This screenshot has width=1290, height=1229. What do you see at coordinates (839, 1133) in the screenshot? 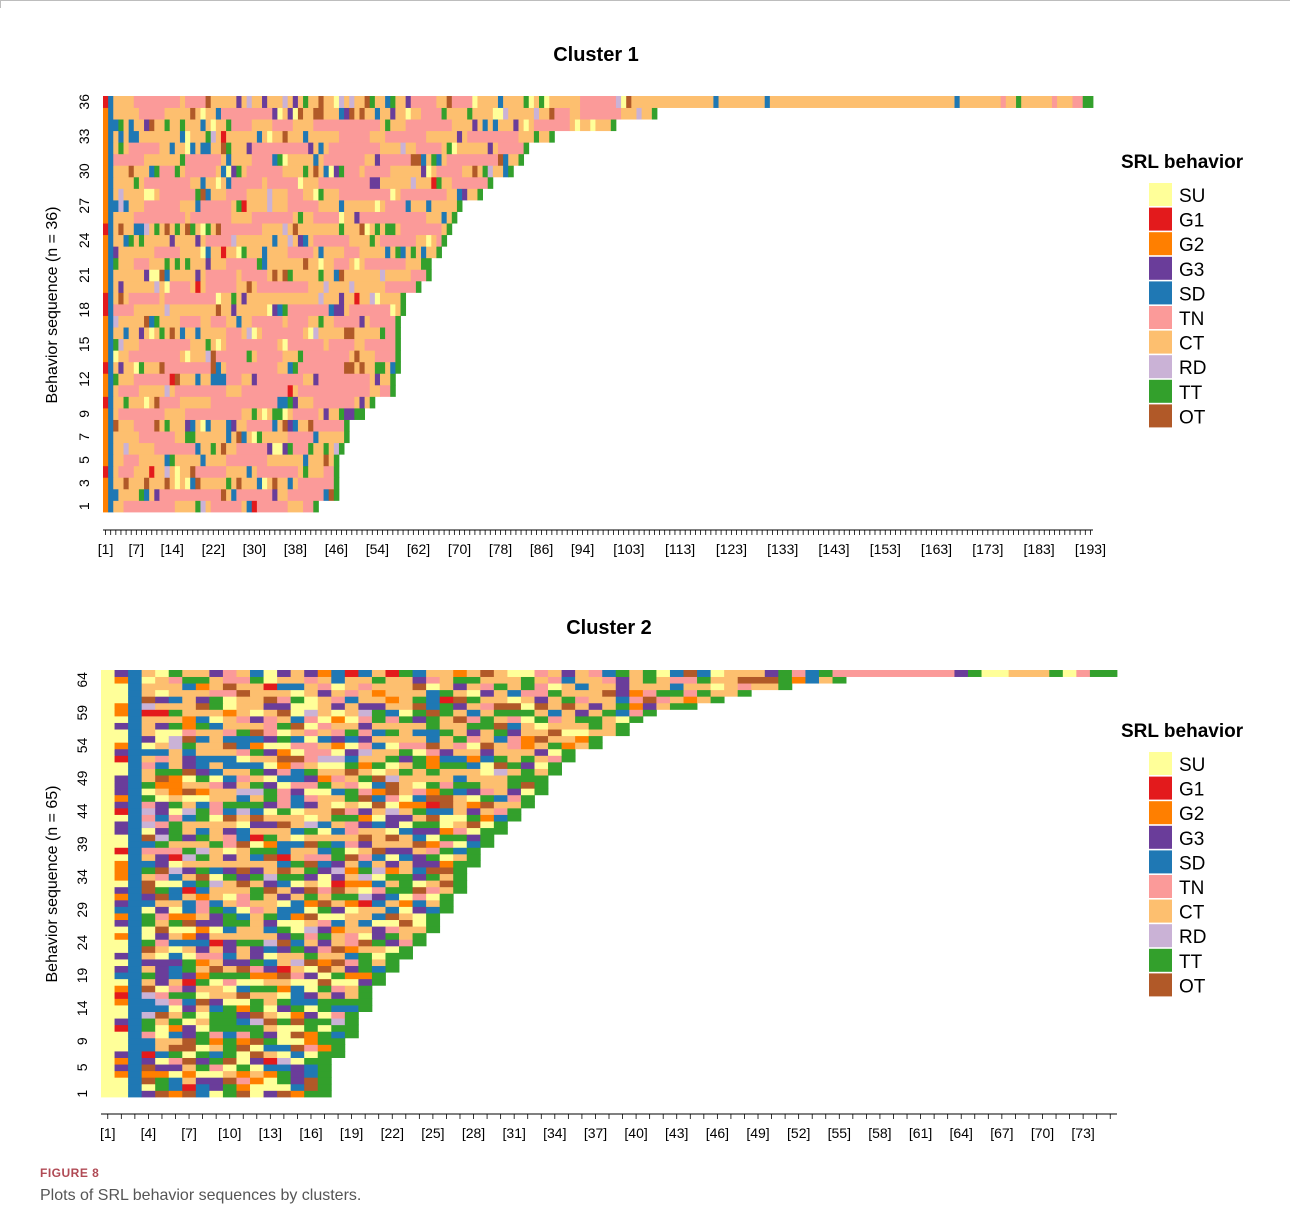
I see `x-tick-label: [55]` at bounding box center [839, 1133].